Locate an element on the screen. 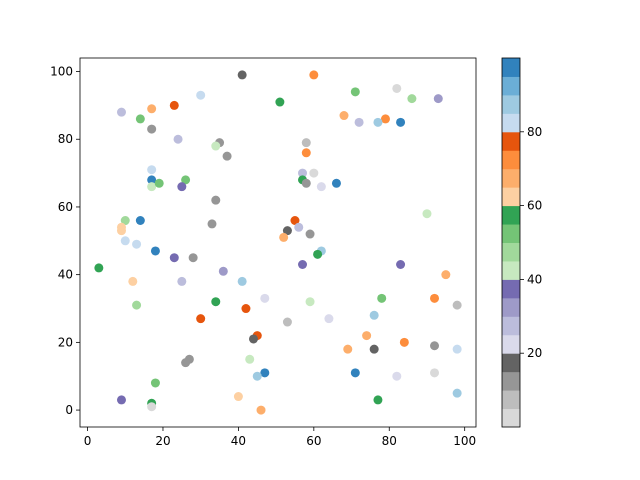 This screenshot has height=480, width=640. x-tick-label: 80 is located at coordinates (389, 441).